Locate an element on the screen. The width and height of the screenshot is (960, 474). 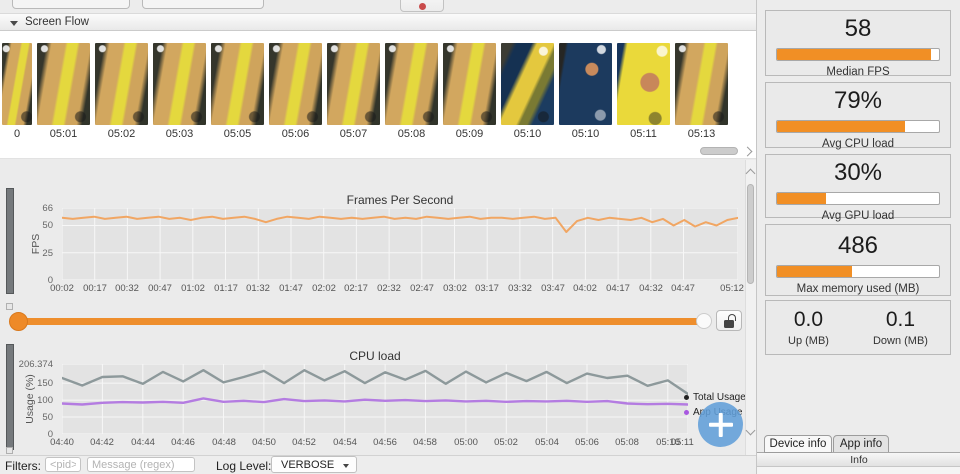
screen-flow-thumbnail: 05:07 is located at coordinates (353, 91).